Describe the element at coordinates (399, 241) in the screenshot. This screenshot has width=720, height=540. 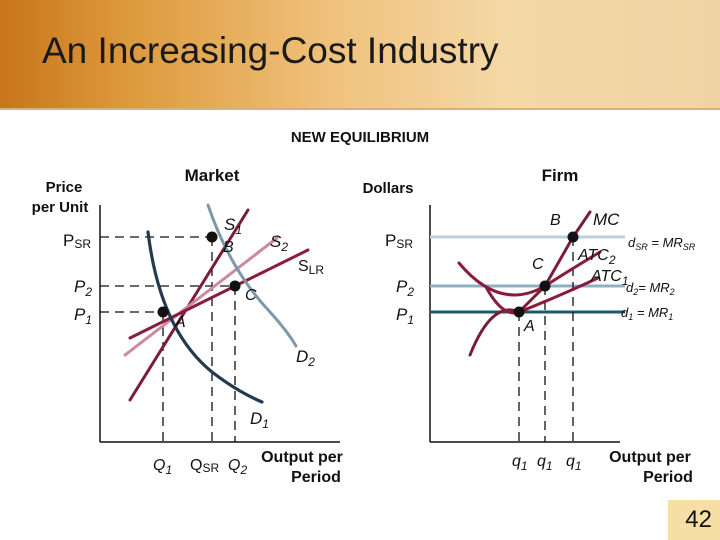
I see `firm-price-psr: PSR` at that location.